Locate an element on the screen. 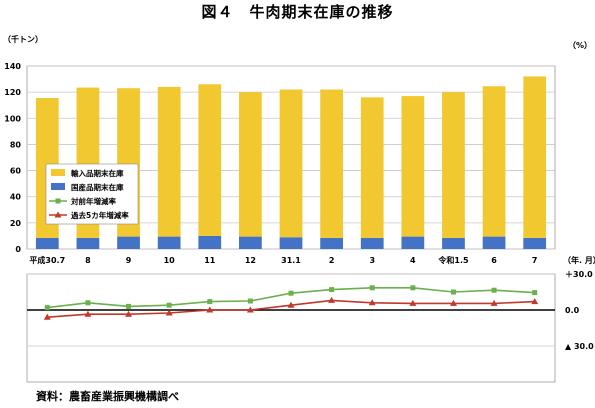  x-tick-label: 4 is located at coordinates (413, 260).